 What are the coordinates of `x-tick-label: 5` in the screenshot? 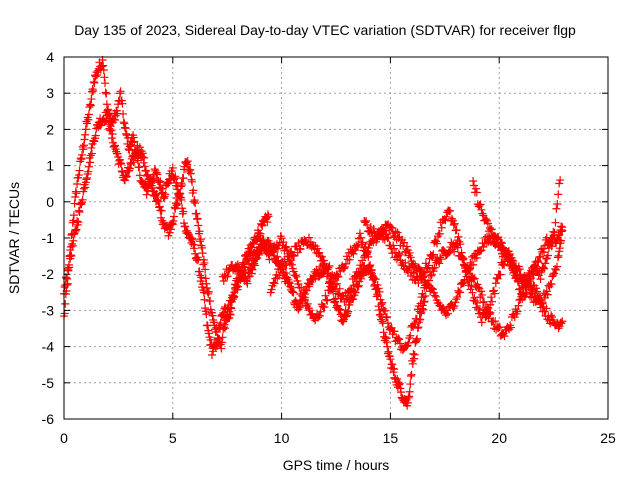 It's located at (173, 438).